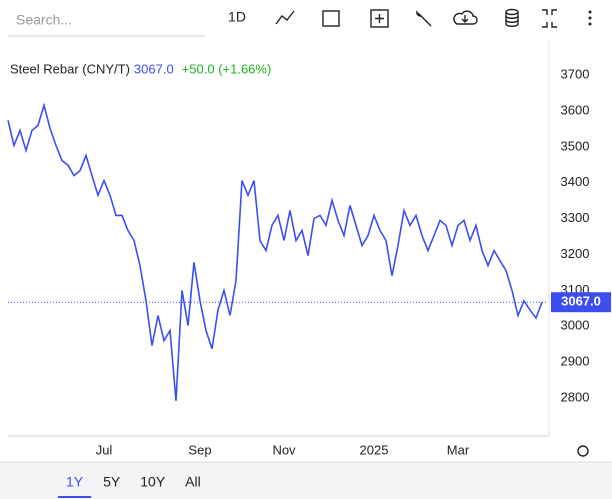 This screenshot has width=612, height=499. I want to click on range-button: All, so click(193, 482).